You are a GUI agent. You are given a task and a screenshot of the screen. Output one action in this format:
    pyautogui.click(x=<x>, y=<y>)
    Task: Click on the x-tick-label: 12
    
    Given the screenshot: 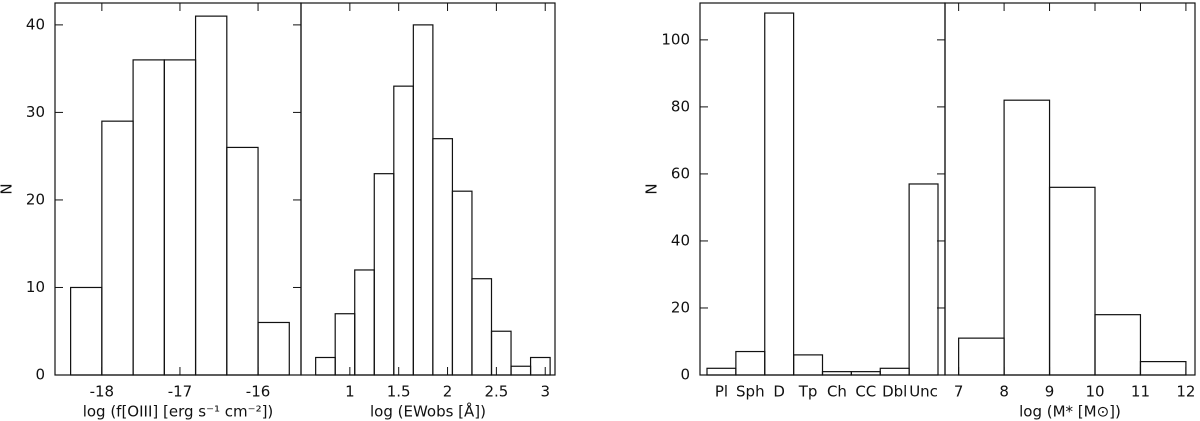 What is the action you would take?
    pyautogui.click(x=1185, y=392)
    